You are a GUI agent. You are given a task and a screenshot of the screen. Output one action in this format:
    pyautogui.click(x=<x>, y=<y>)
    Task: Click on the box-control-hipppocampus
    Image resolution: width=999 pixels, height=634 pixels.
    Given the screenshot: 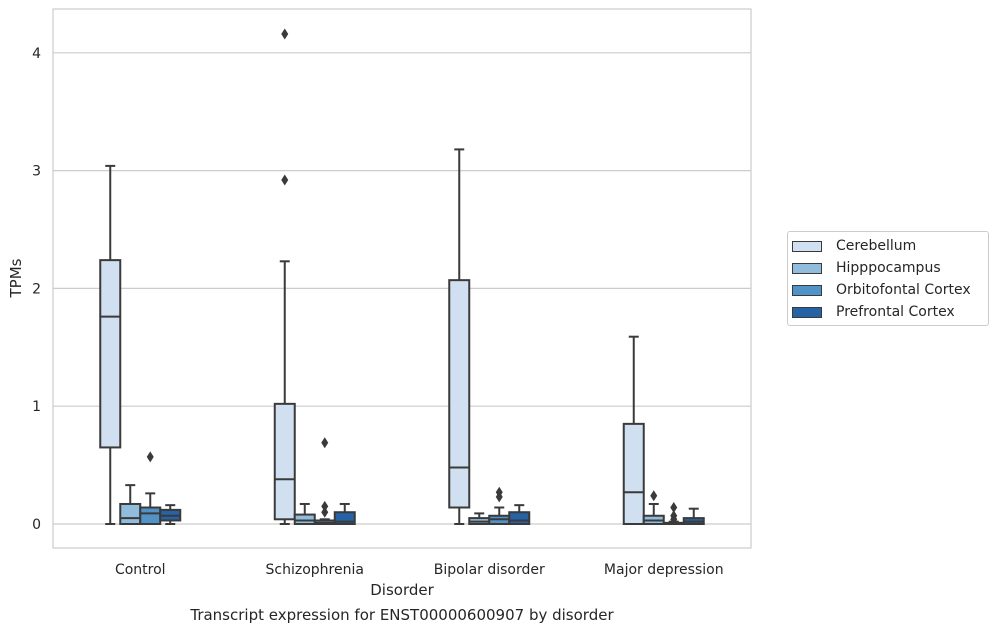 What is the action you would take?
    pyautogui.click(x=130, y=504)
    